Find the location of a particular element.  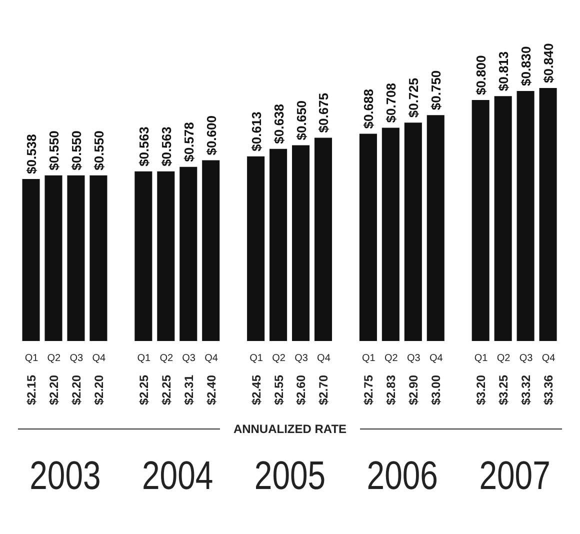

text: $2.55 is located at coordinates (279, 390).